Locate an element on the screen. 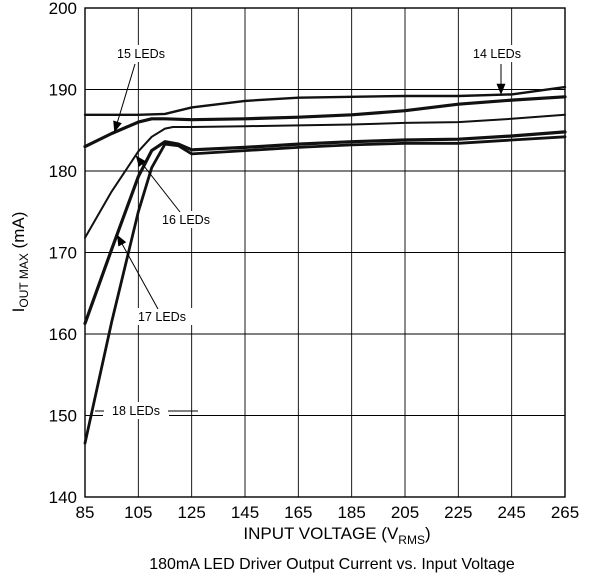  x-tick-label: 185 is located at coordinates (351, 512).